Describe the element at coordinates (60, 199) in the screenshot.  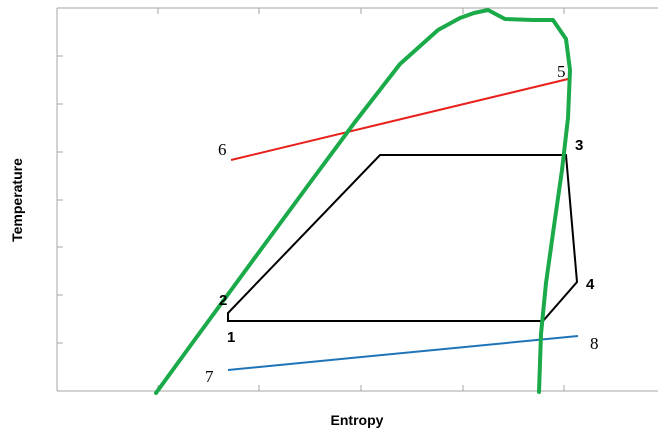
I see `left-ticks` at that location.